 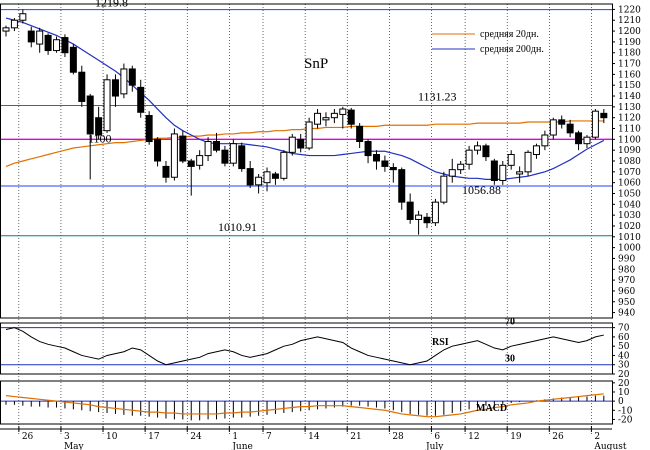 I want to click on price-tick-label-8: 1020, so click(x=629, y=227).